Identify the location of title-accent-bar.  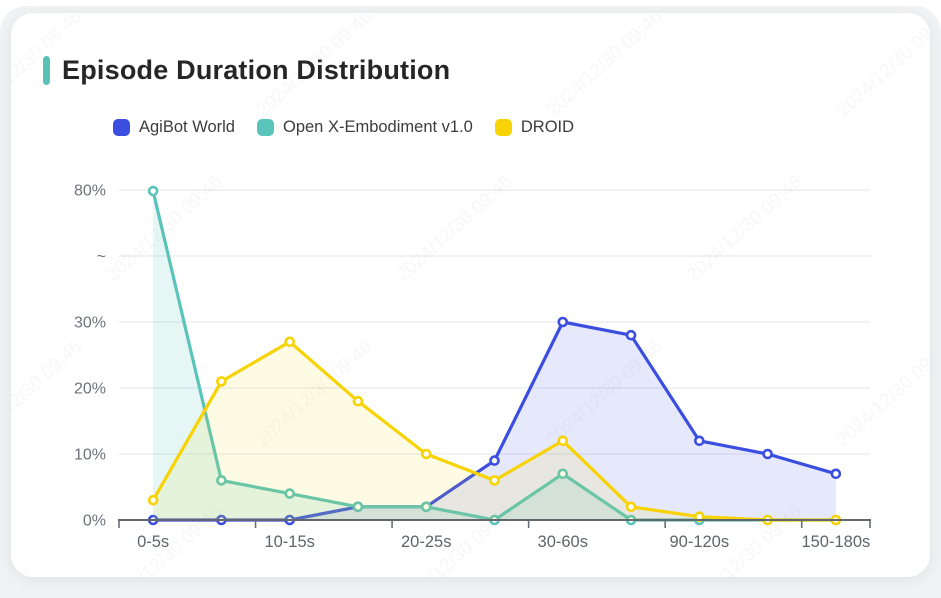
(46, 70).